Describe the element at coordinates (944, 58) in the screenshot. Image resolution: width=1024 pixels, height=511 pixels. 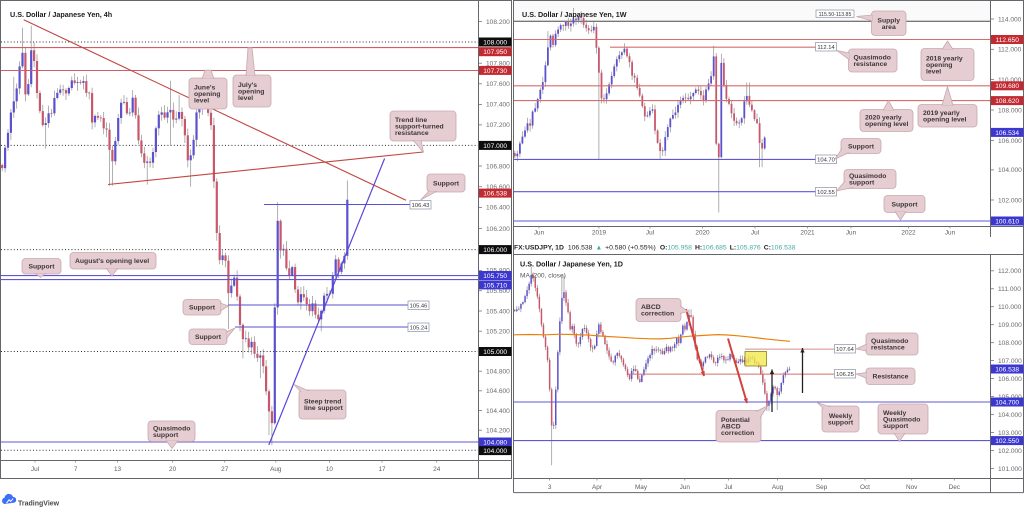
I see `svg-text: 2018 yearly` at that location.